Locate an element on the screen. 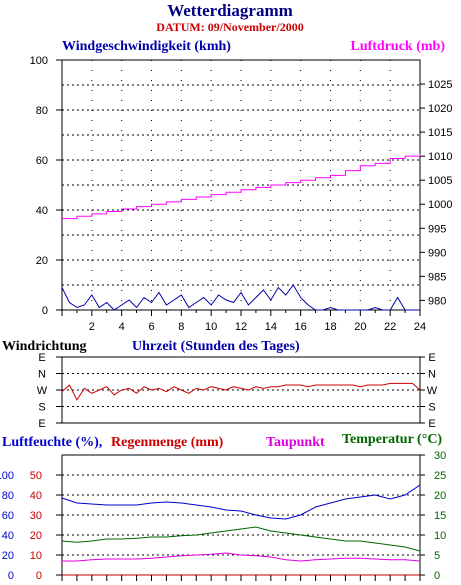 The width and height of the screenshot is (461, 585). pressure-tick-label: 990 is located at coordinates (437, 253).